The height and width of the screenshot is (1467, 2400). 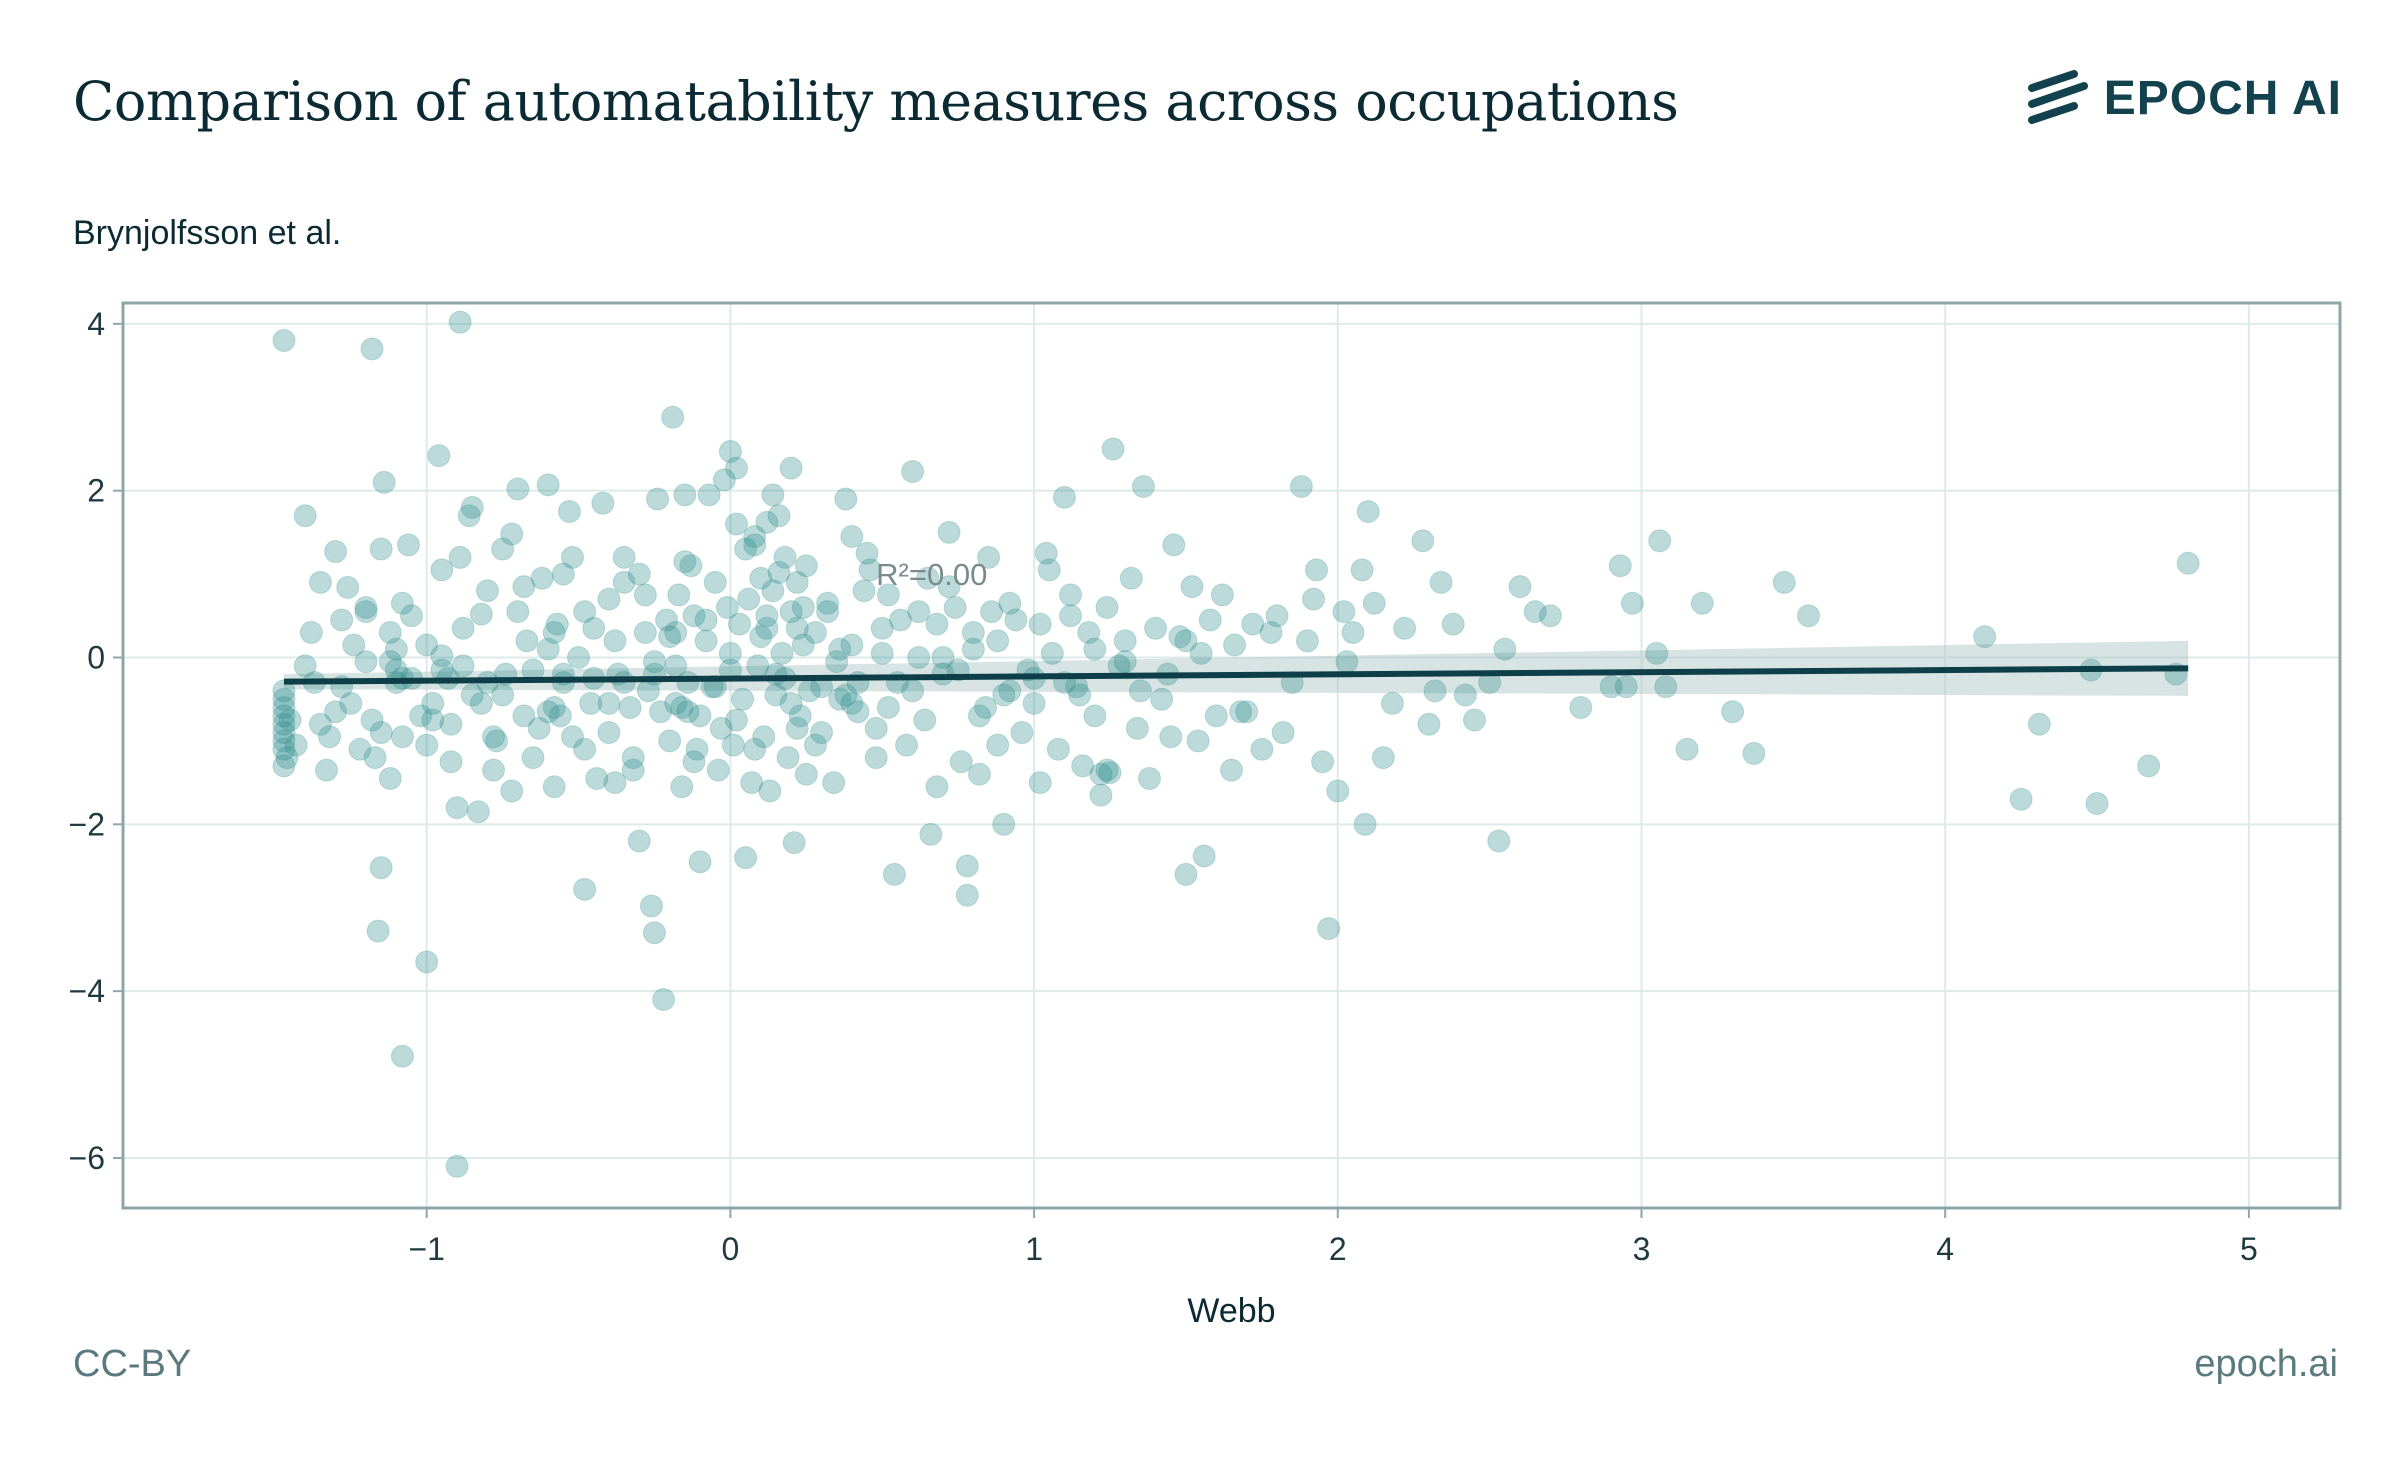 I want to click on site-link: epoch.ai, so click(x=2266, y=1364).